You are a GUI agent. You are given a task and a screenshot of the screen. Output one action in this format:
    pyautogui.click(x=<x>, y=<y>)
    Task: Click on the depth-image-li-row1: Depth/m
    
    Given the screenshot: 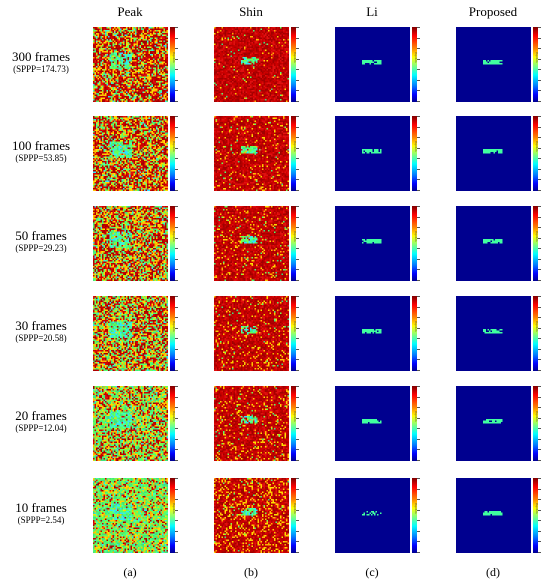 What is the action you would take?
    pyautogui.click(x=377, y=158)
    